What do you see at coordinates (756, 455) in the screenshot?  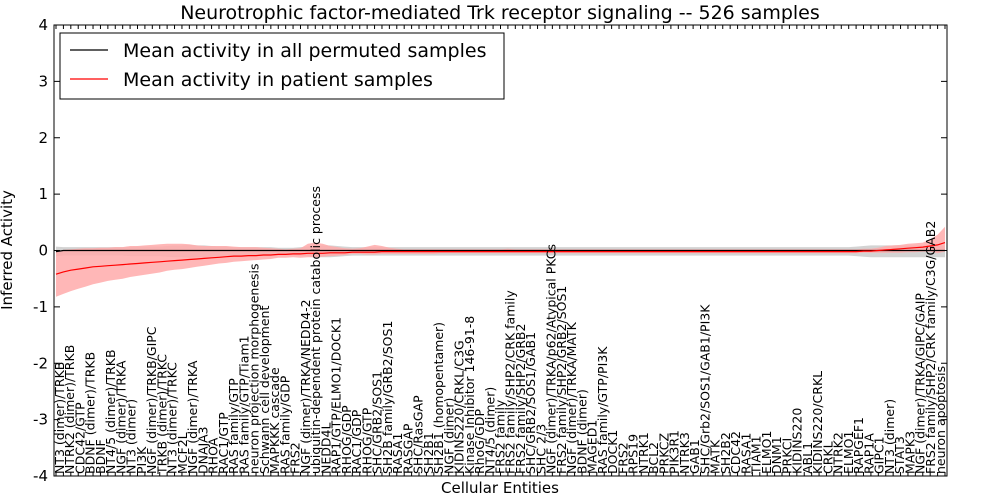 I see `entity-label: TIAM1` at bounding box center [756, 455].